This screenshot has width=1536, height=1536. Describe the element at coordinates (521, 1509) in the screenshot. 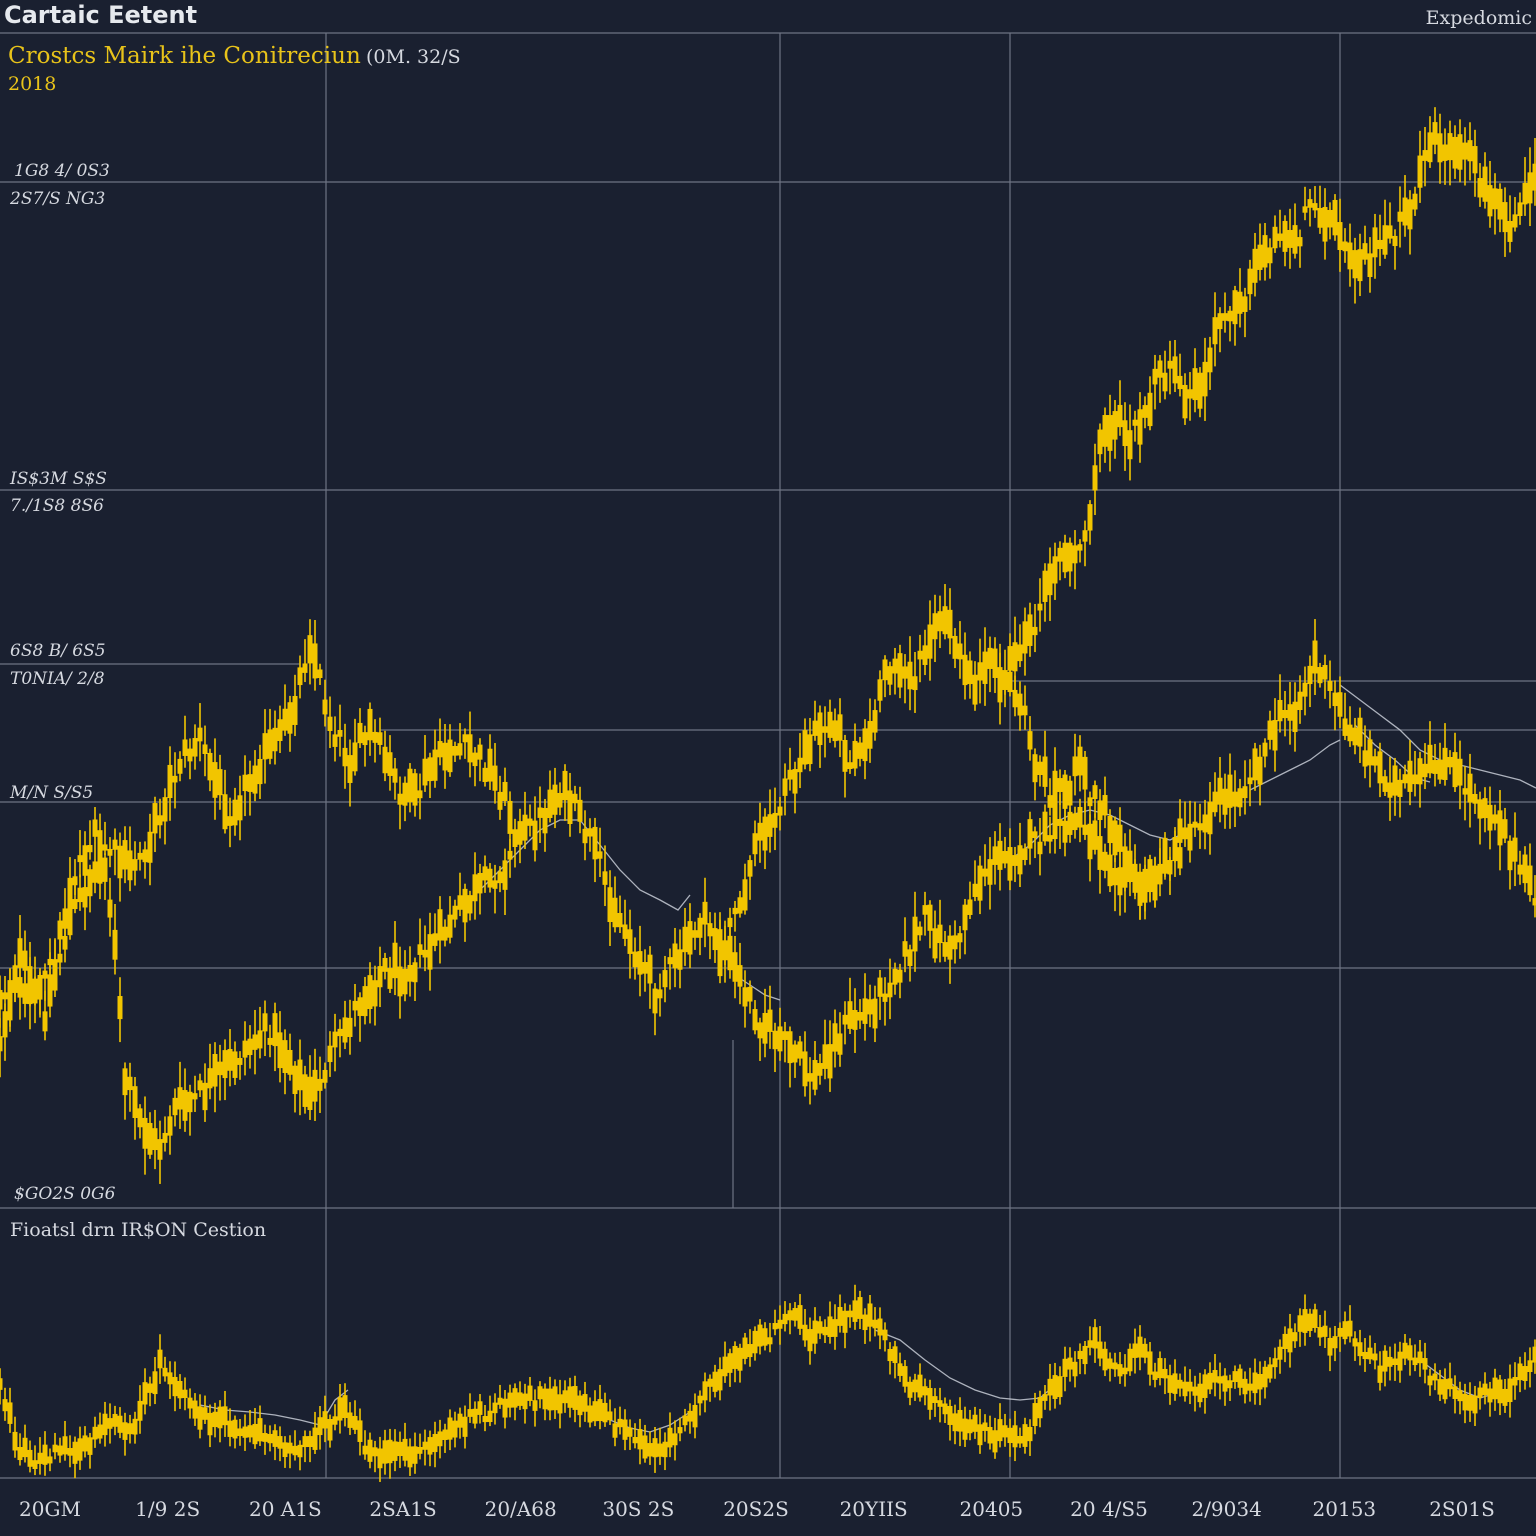

I see `x-tick-label: 20/A68` at that location.